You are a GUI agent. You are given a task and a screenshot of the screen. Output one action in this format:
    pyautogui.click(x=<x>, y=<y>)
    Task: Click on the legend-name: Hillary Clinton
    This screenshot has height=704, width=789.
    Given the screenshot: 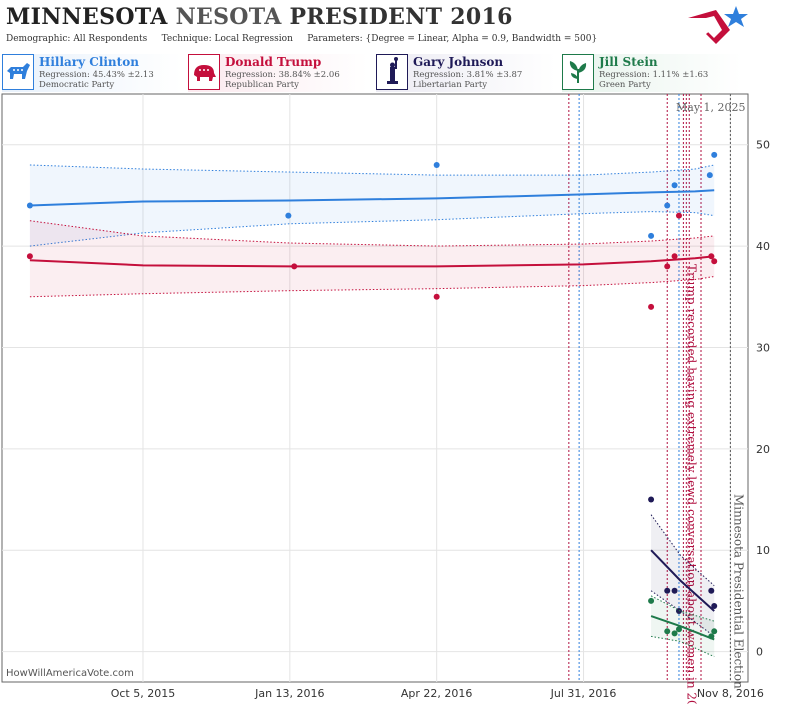 What is the action you would take?
    pyautogui.click(x=89, y=62)
    